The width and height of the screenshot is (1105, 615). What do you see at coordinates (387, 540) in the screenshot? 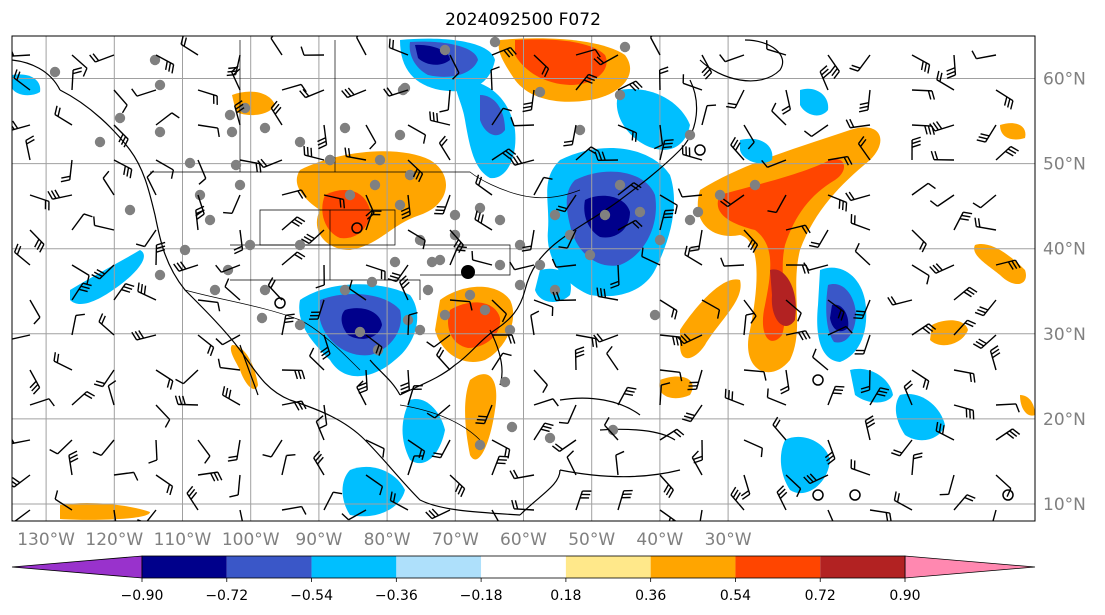
I see `lon-tick-label: 80°W` at bounding box center [387, 540].